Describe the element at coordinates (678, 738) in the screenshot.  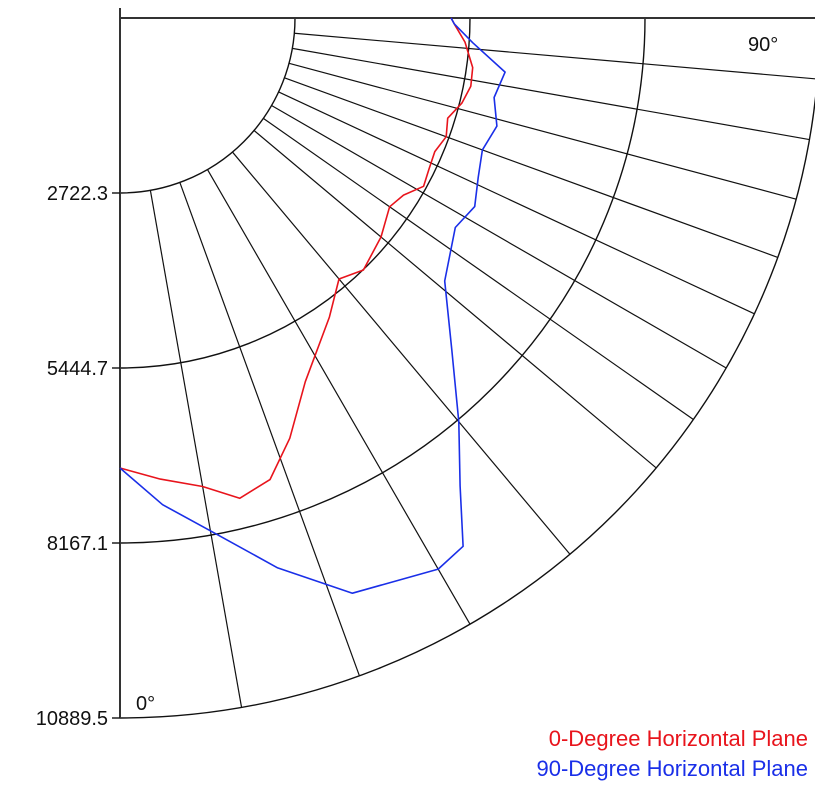
I see `legend-entry-0-degree: 0-Degree Horizontal Plane` at that location.